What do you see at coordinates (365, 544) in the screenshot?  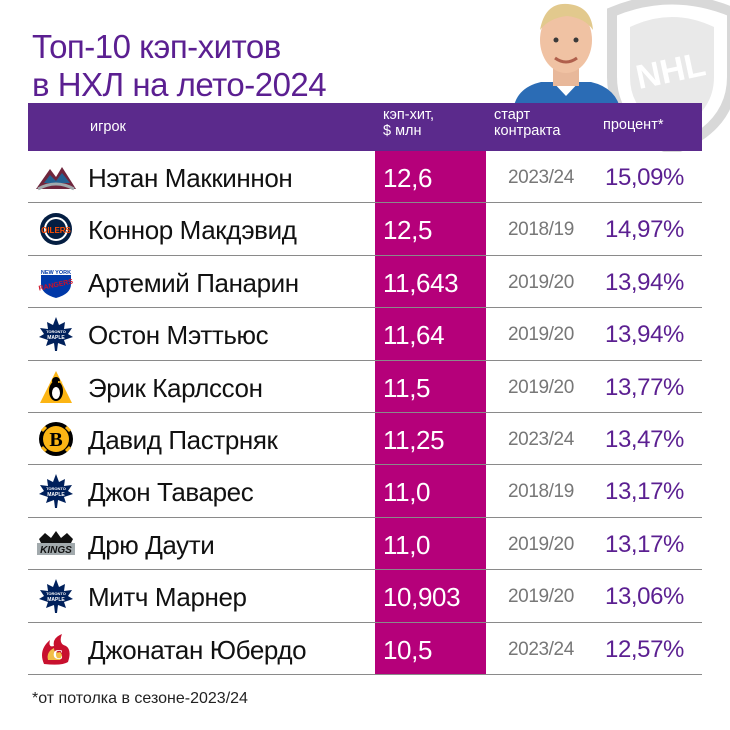 I see `table-row: KINGS Дрю Даути 11,0 2019/20 13,17%` at bounding box center [365, 544].